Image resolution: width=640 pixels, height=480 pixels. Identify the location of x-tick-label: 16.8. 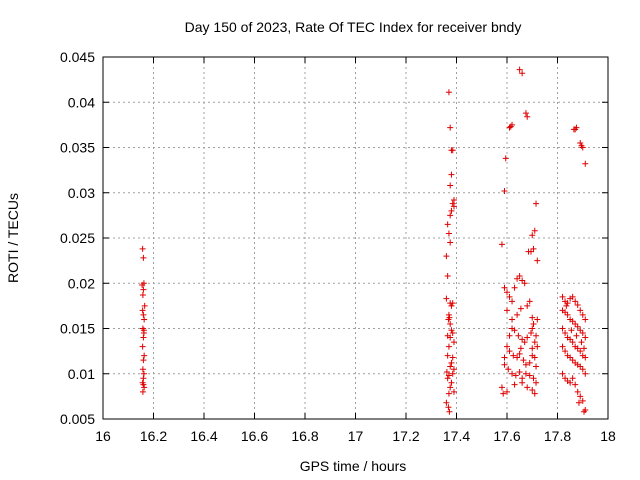
(304, 436).